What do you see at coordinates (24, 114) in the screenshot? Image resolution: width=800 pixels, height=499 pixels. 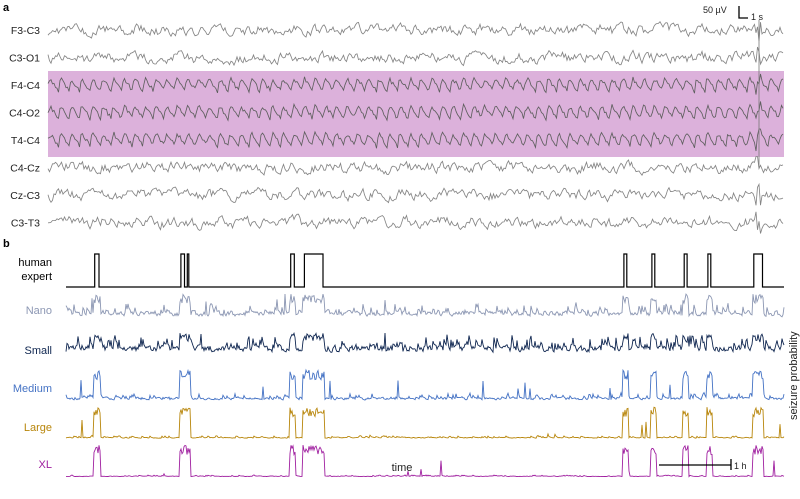 I see `channel-label-c4-o2: C4-O2` at bounding box center [24, 114].